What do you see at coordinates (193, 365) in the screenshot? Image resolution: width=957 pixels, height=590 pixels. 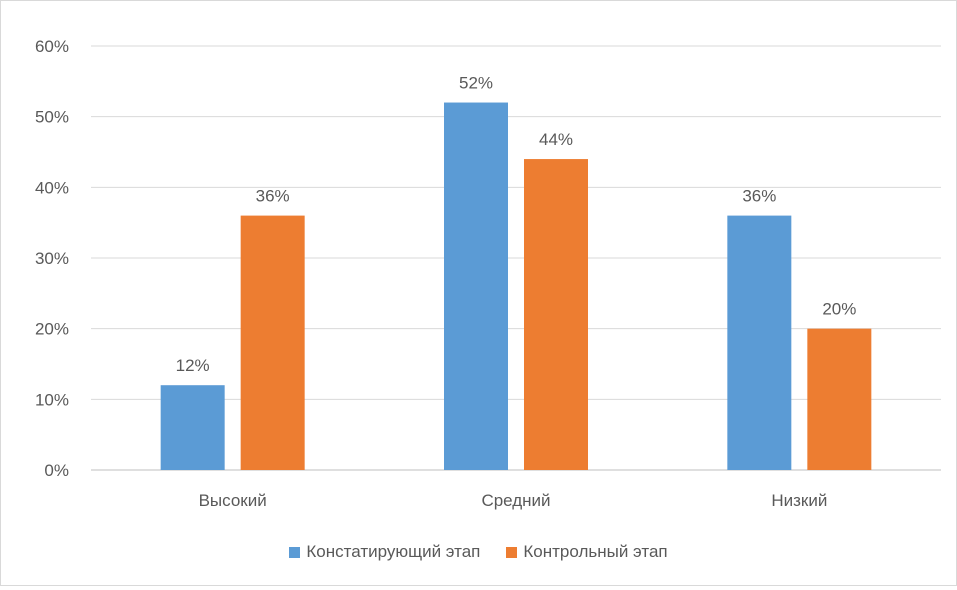 I see `data-label: 12%` at bounding box center [193, 365].